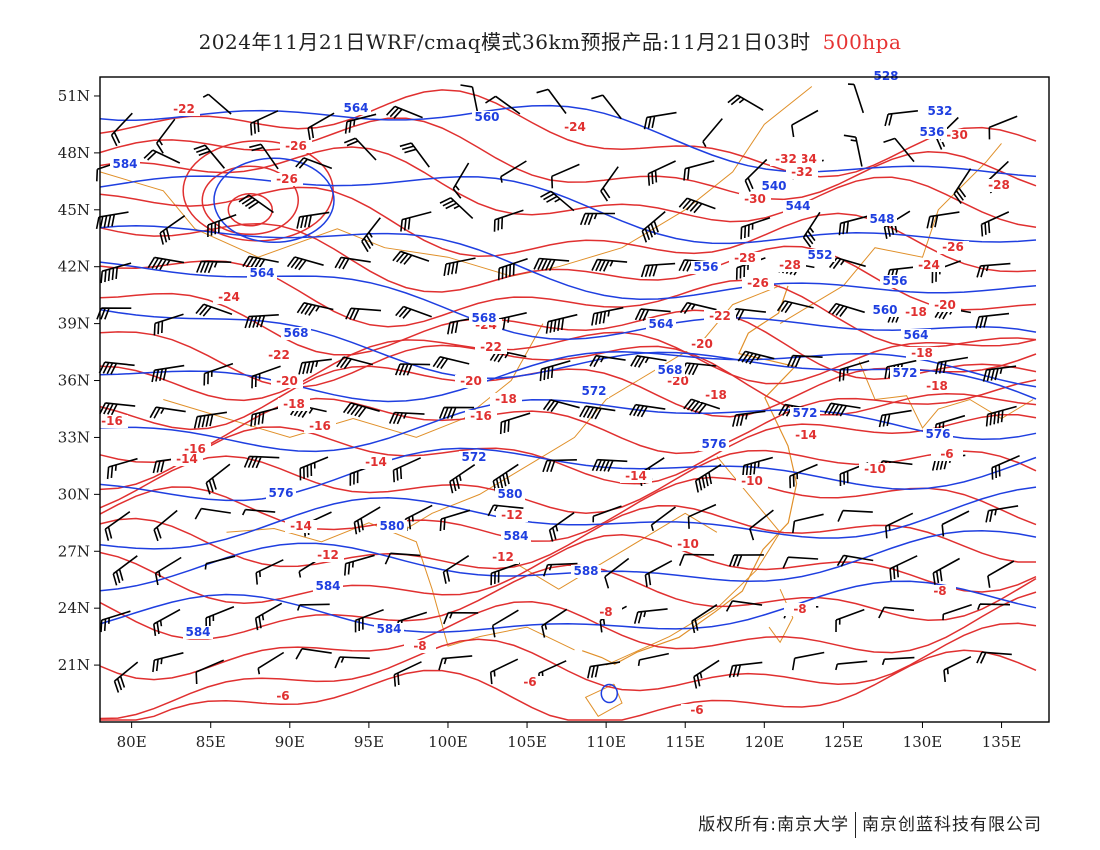  I want to click on height-contour-label: 548, so click(881, 219).